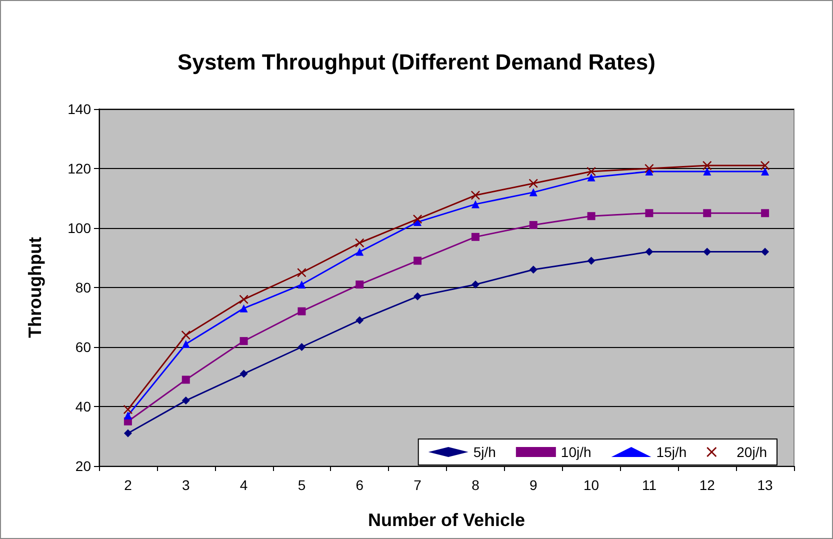  I want to click on y-tick-label: 80, so click(83, 288).